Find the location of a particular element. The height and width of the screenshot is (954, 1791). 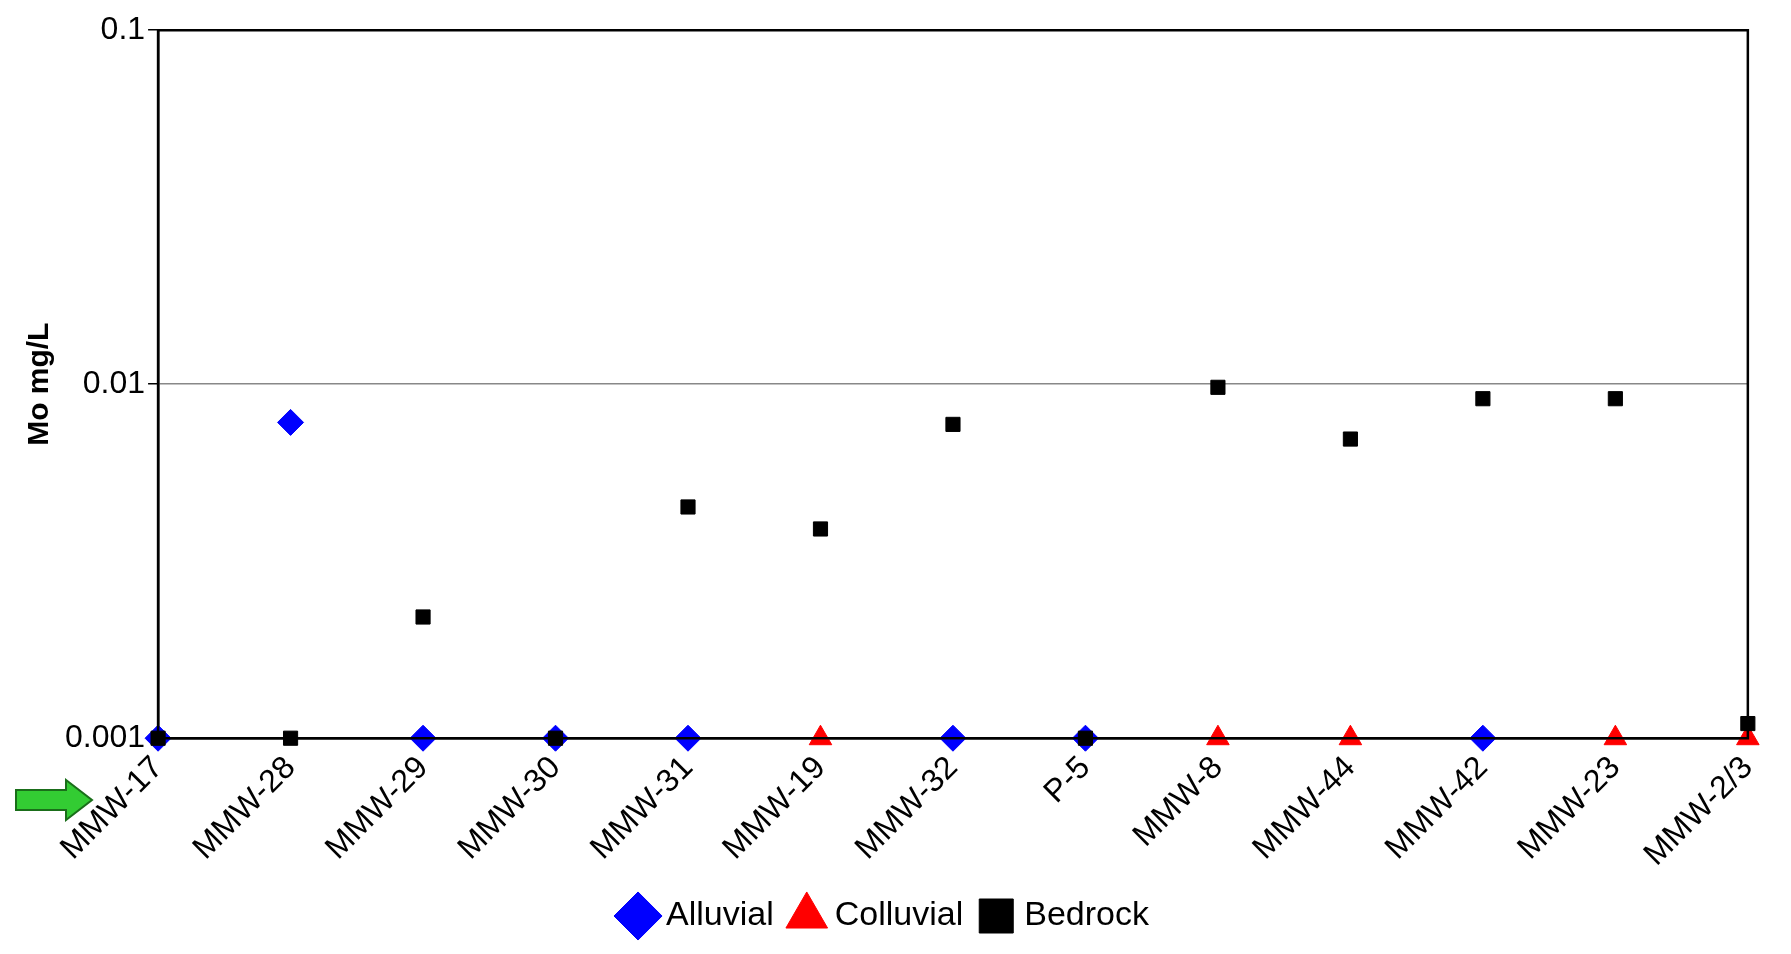

y-tick-label: 0.1 is located at coordinates (123, 28).